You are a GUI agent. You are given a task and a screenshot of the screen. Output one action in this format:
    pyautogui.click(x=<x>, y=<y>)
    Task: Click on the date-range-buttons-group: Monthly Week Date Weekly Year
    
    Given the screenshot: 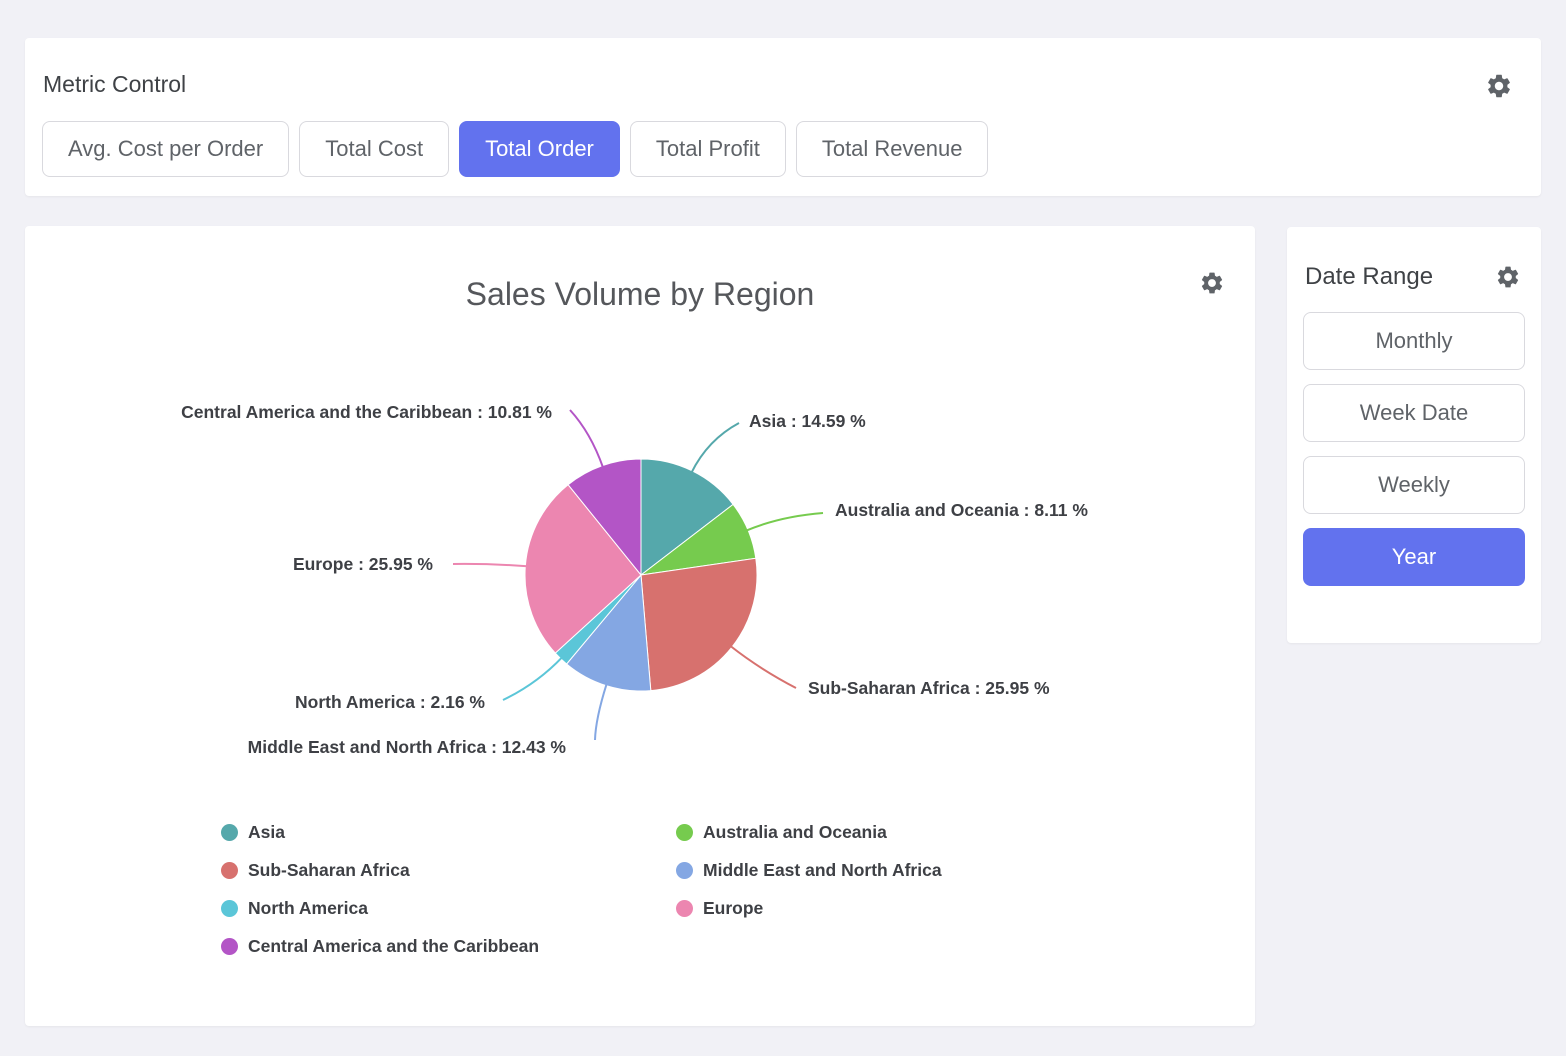 What is the action you would take?
    pyautogui.click(x=1414, y=449)
    